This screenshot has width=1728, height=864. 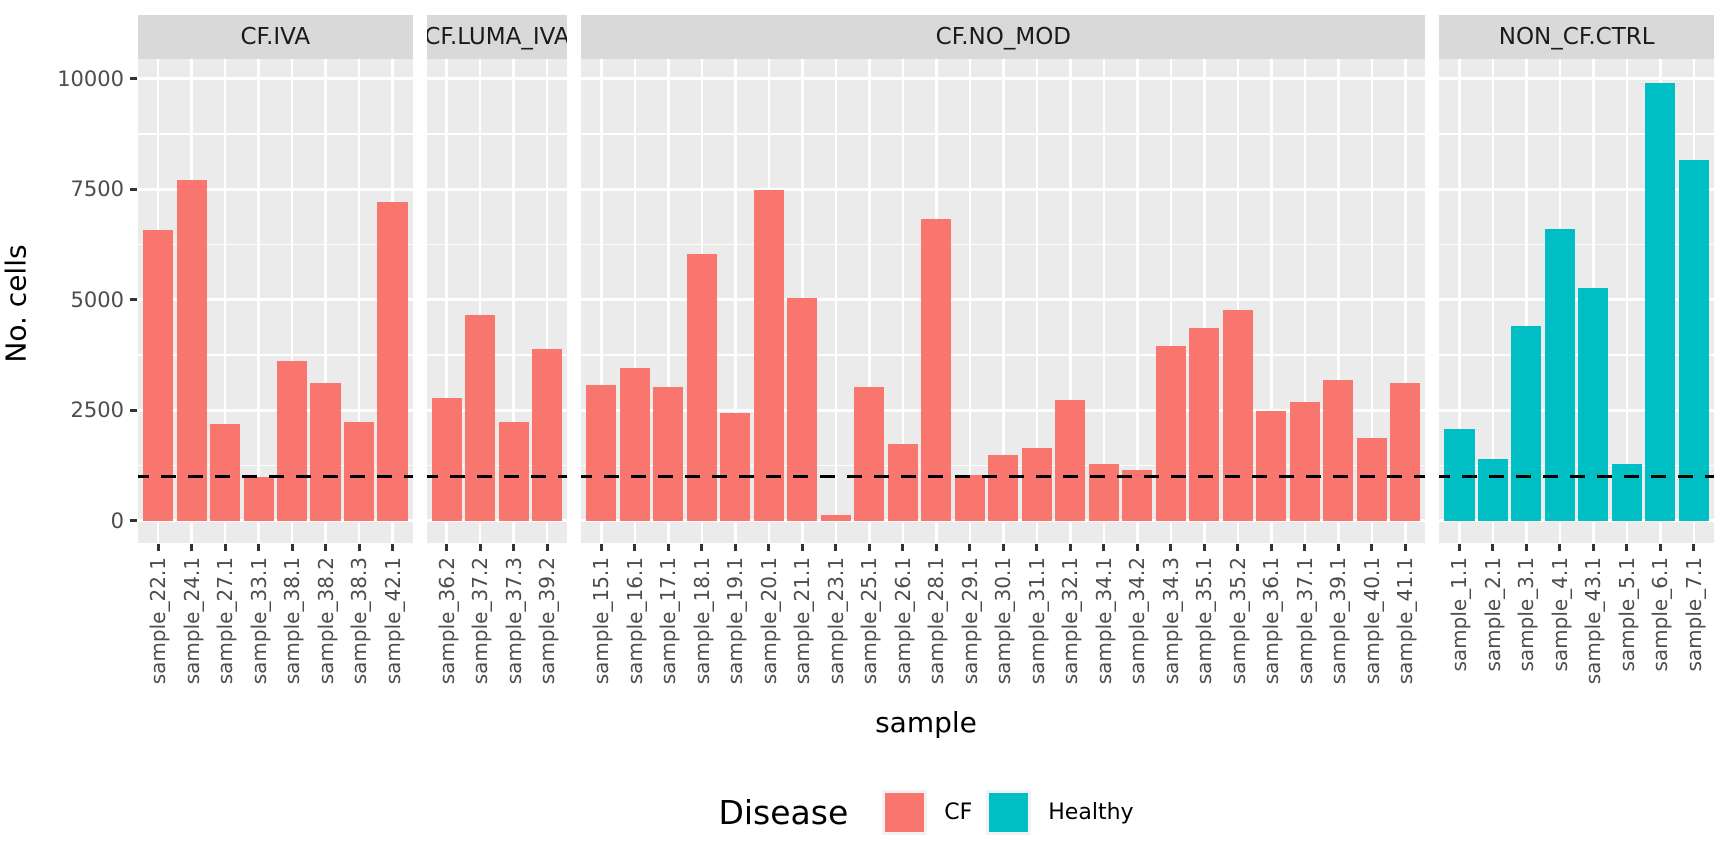 I want to click on bar-sample_36.2, so click(x=446, y=459).